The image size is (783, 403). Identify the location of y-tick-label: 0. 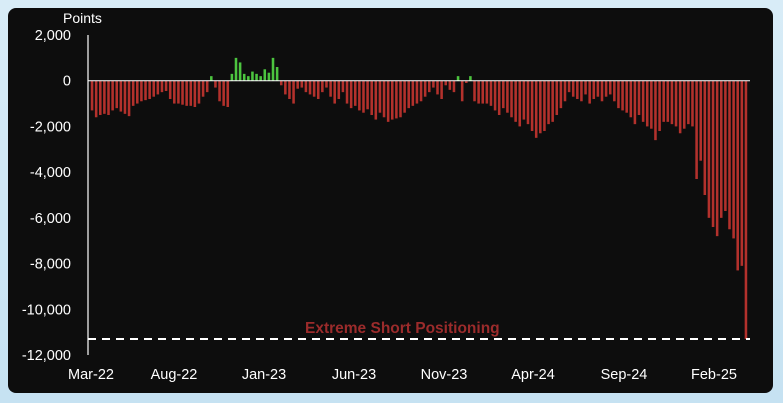
(67, 82).